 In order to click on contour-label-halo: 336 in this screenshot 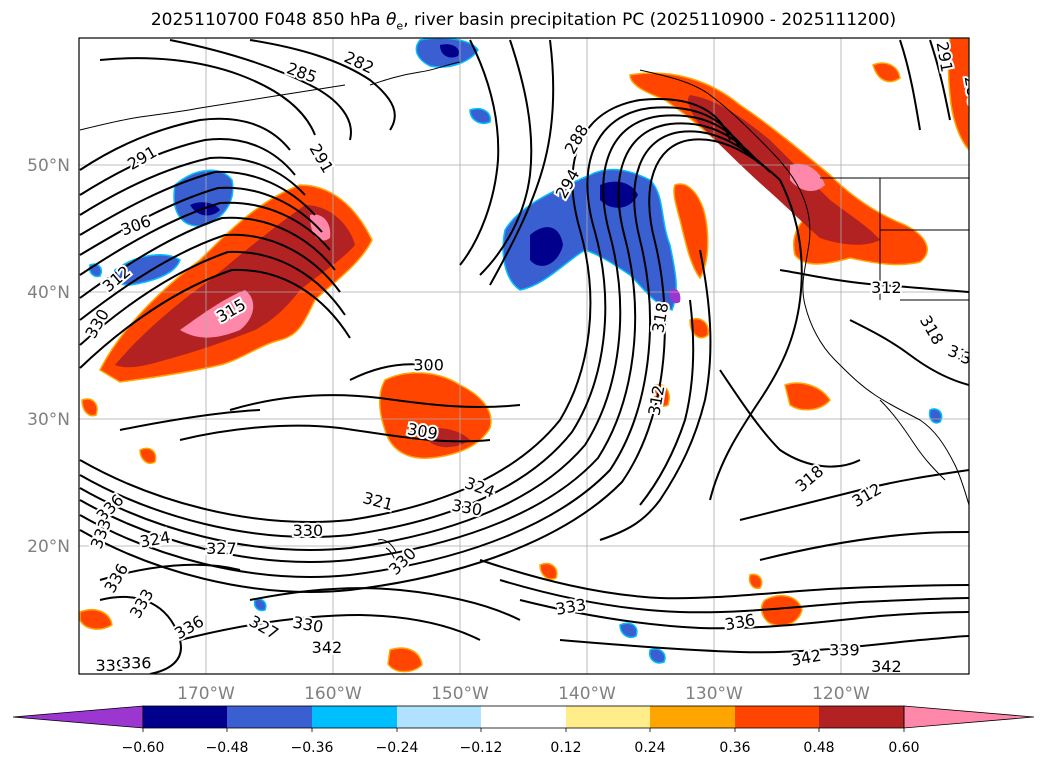, I will do `click(136, 662)`.